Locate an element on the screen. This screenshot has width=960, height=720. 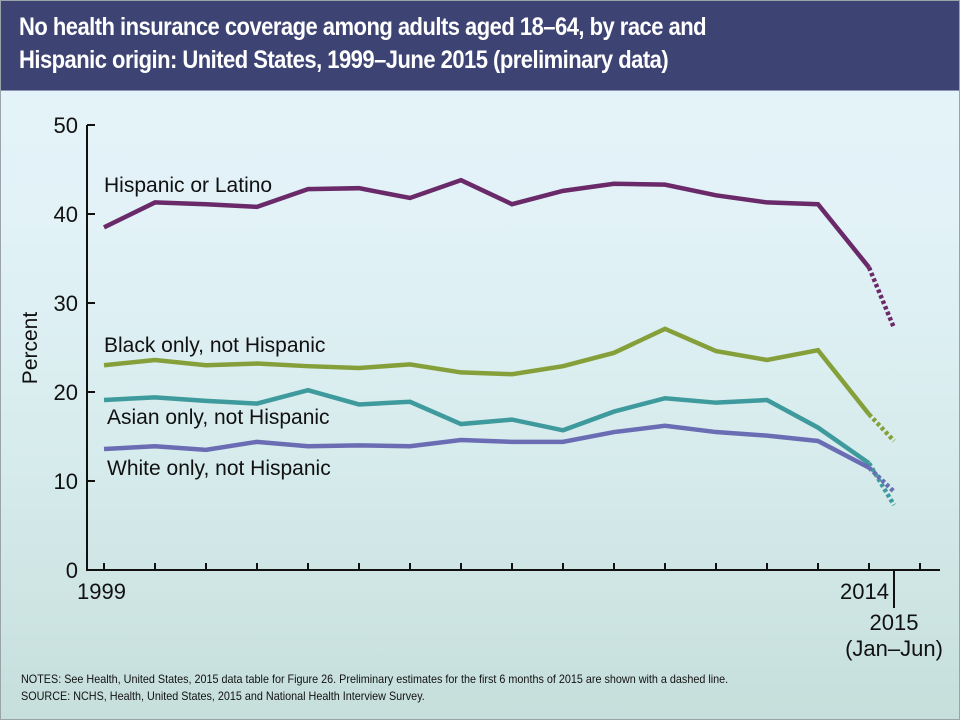
series-line-black is located at coordinates (487, 371).